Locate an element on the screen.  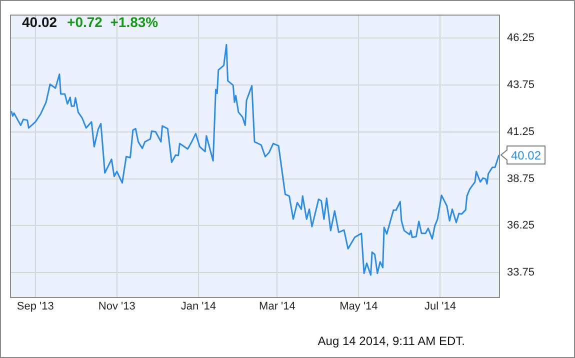
x-tick-label: Jul '14 is located at coordinates (440, 306).